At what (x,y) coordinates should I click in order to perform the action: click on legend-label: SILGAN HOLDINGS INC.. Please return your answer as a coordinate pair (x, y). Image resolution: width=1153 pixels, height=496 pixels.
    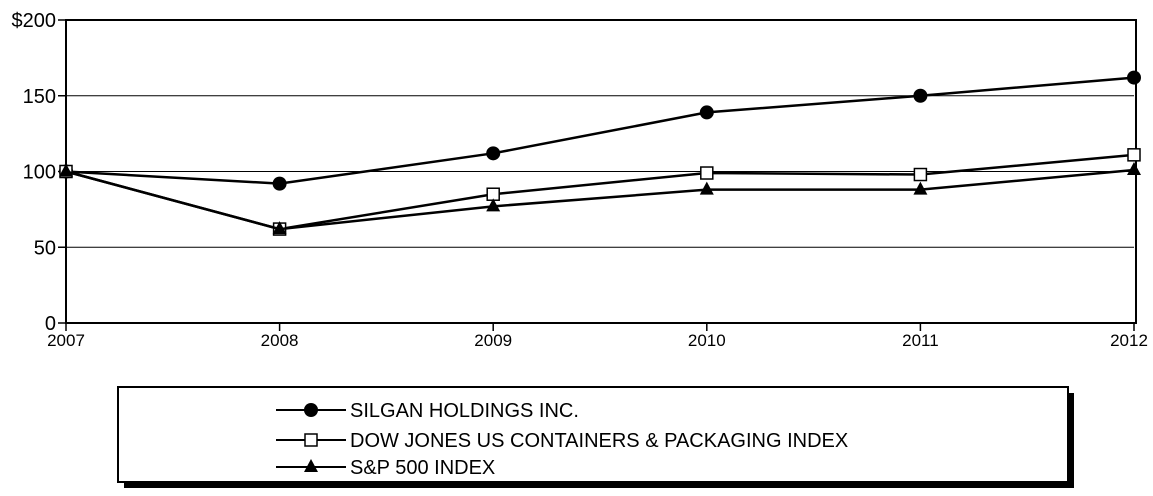
    Looking at the image, I should click on (464, 411).